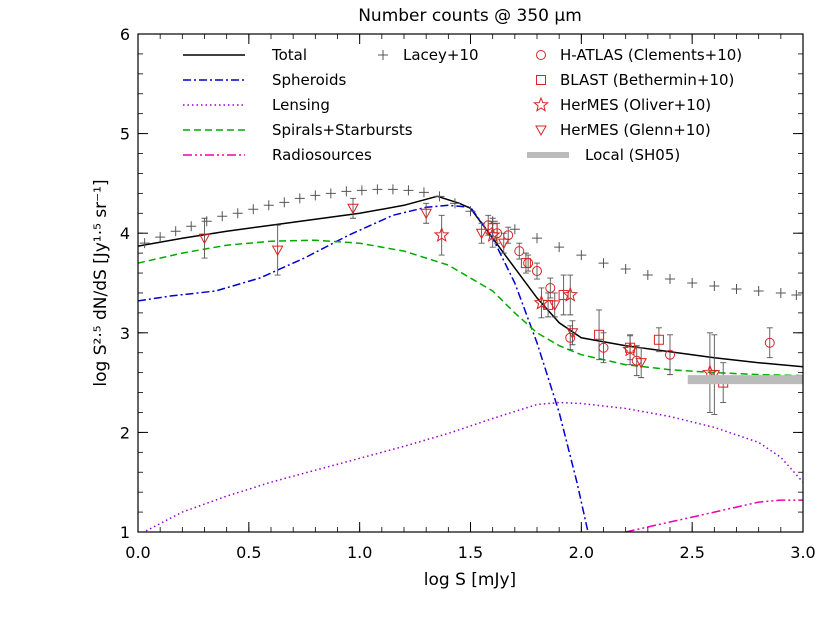 This screenshot has width=830, height=624. I want to click on x-axis-title: log S [mJy], so click(470, 580).